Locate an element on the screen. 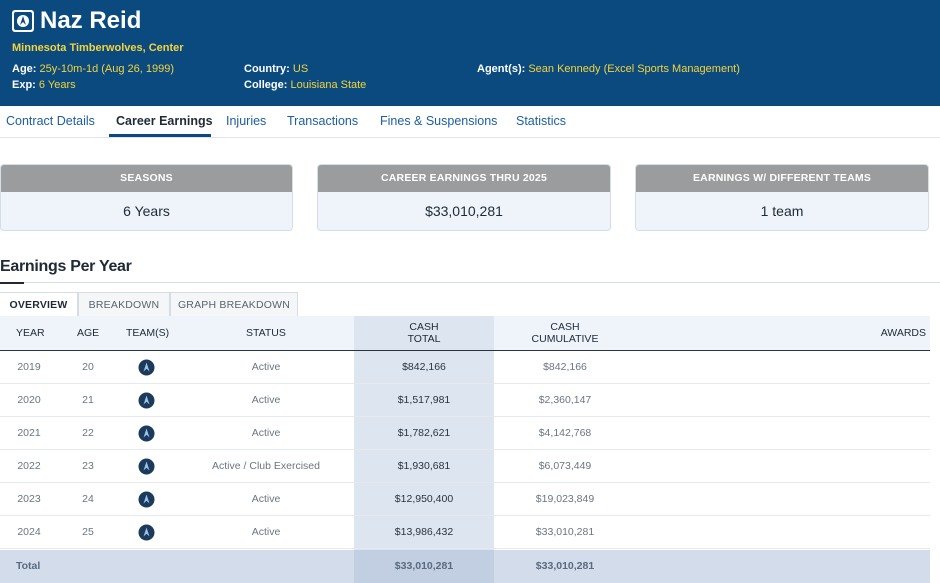  section-divider-accent is located at coordinates (12, 283).